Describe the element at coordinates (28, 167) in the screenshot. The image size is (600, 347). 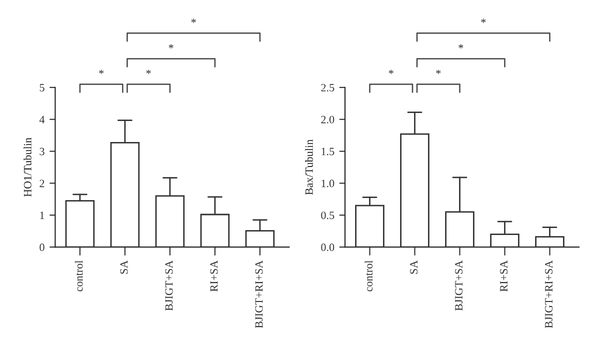
I see `y-axis-title: HO1/Tubulin` at that location.